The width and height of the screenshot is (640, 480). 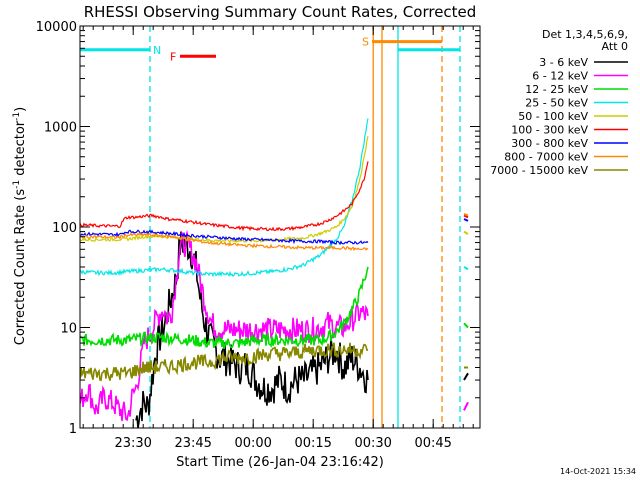 I want to click on y-tick-label: 10, so click(x=68, y=329).